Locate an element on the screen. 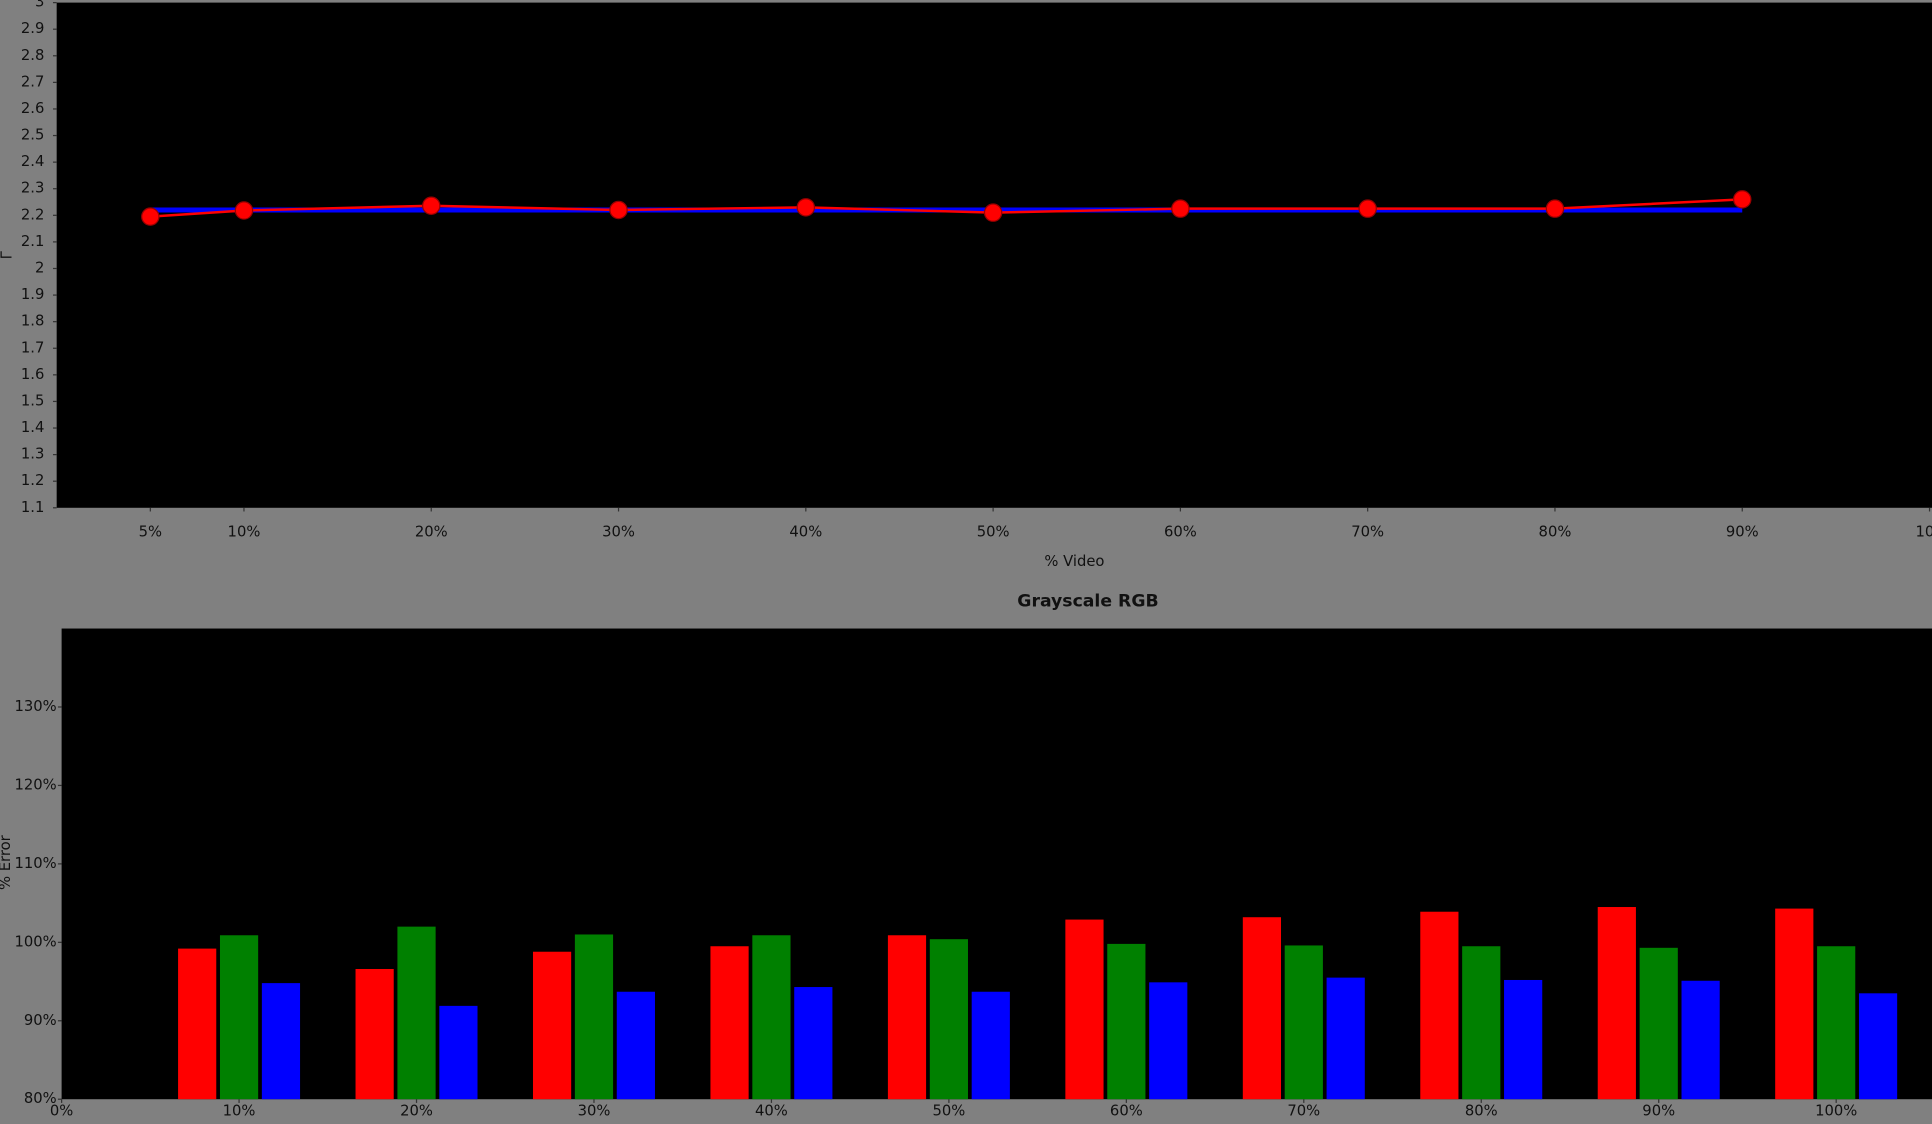  y-tick-label: 100% is located at coordinates (35, 941).